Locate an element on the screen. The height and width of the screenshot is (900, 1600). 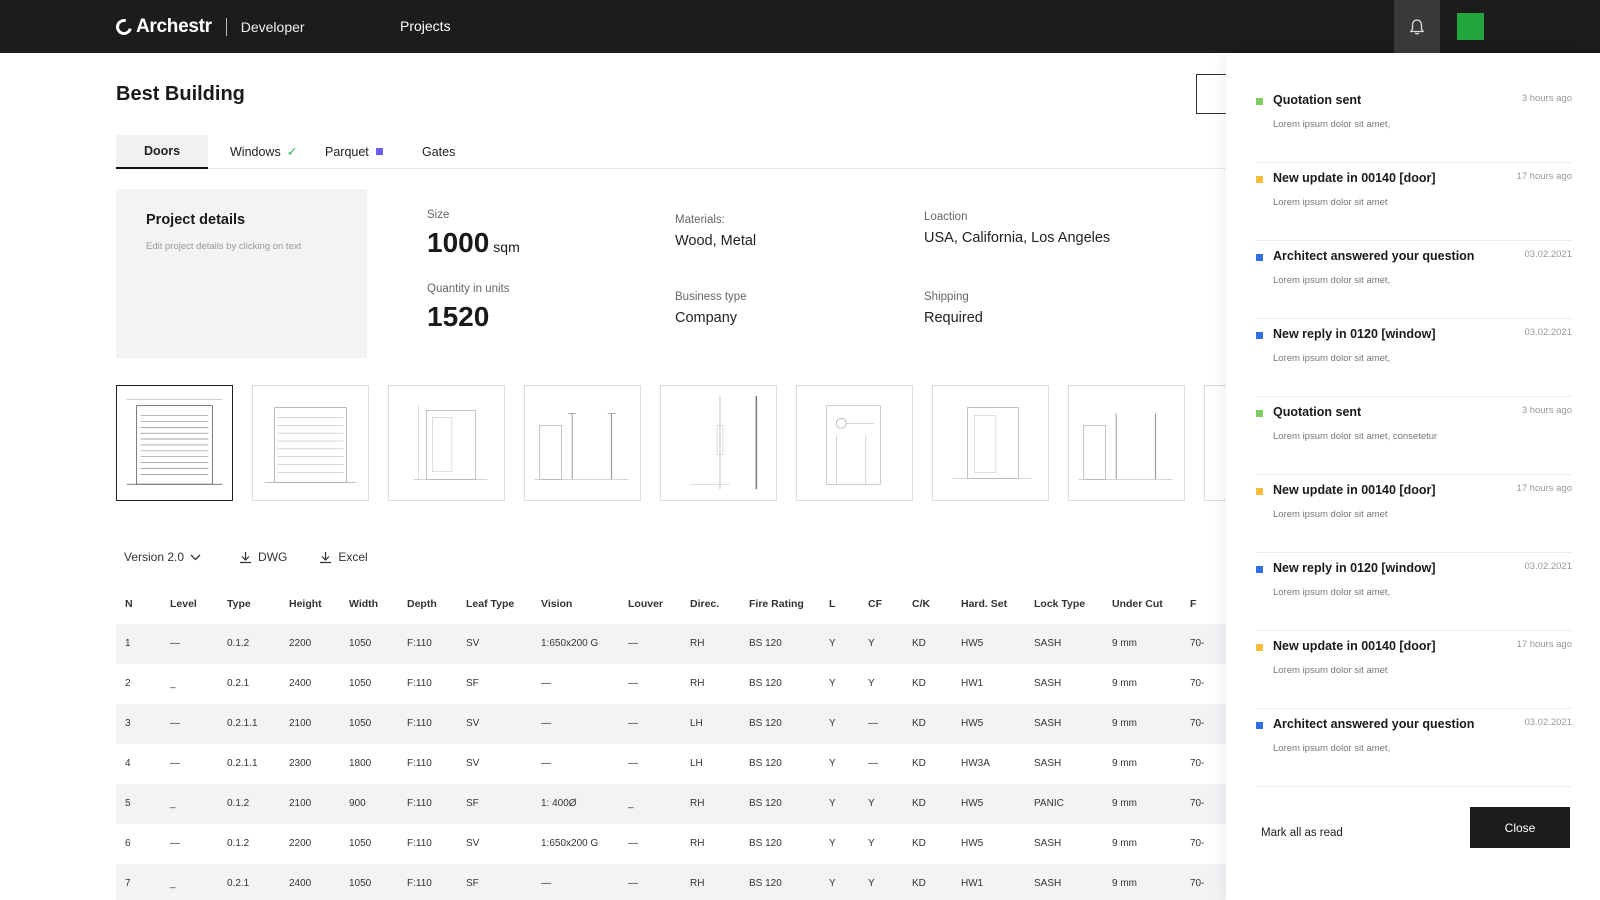
table-cell: SASH is located at coordinates (1048, 883).